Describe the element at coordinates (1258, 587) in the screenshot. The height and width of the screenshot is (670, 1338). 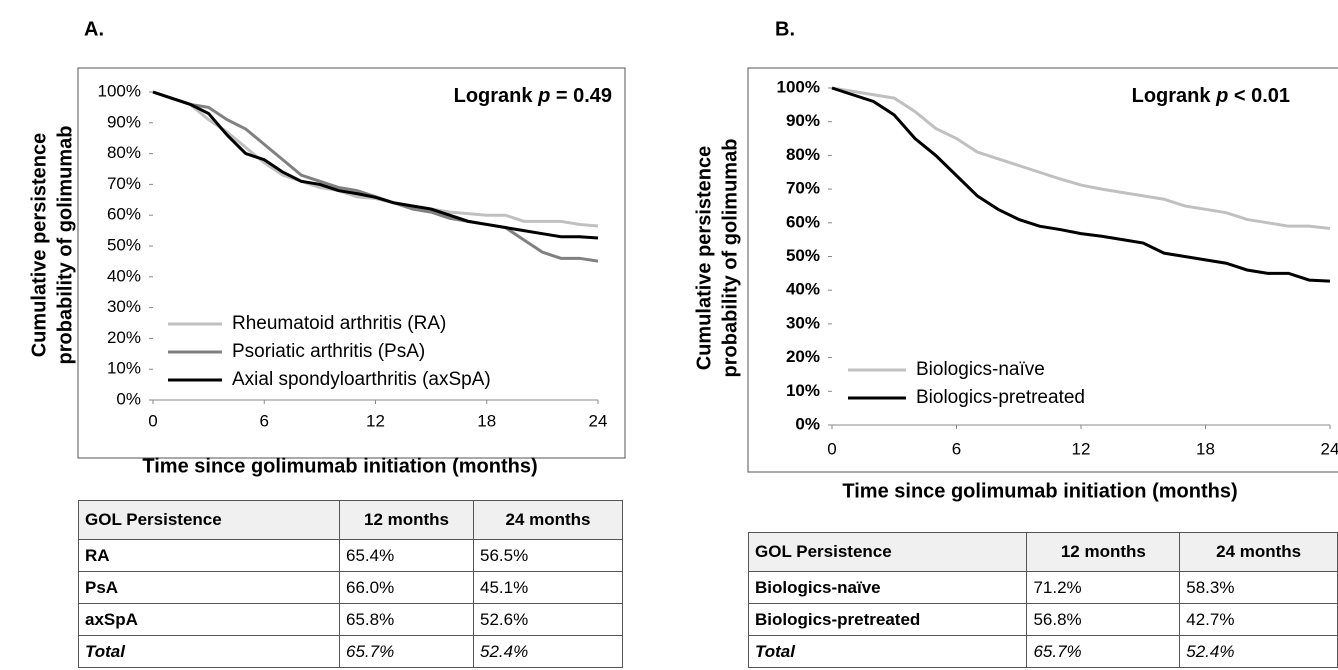
I see `table-cell: 58.3%` at that location.